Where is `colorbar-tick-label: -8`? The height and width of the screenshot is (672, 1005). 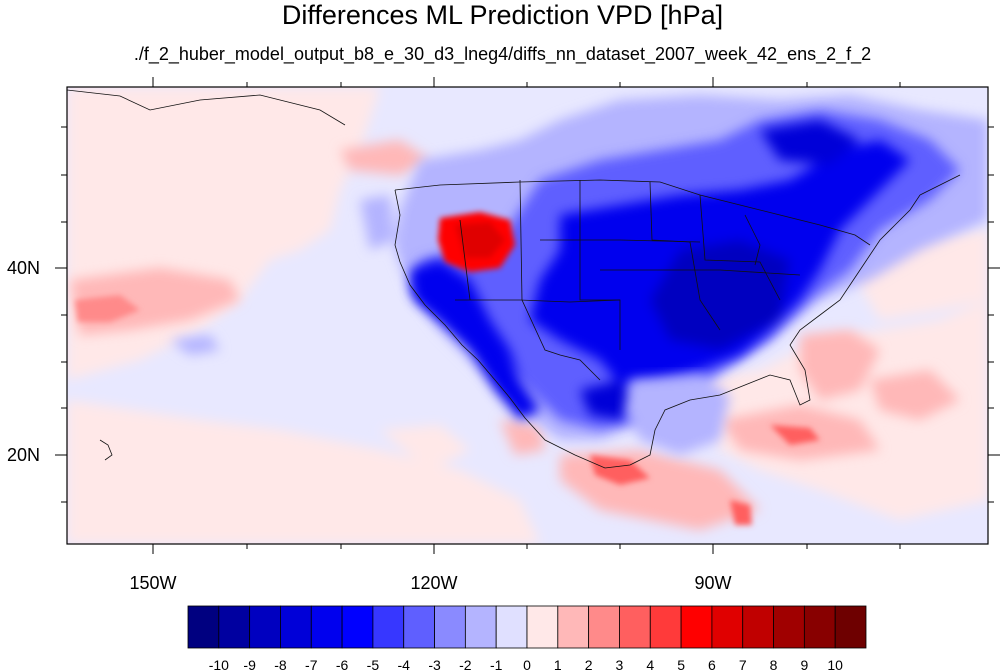
colorbar-tick-label: -8 is located at coordinates (280, 664).